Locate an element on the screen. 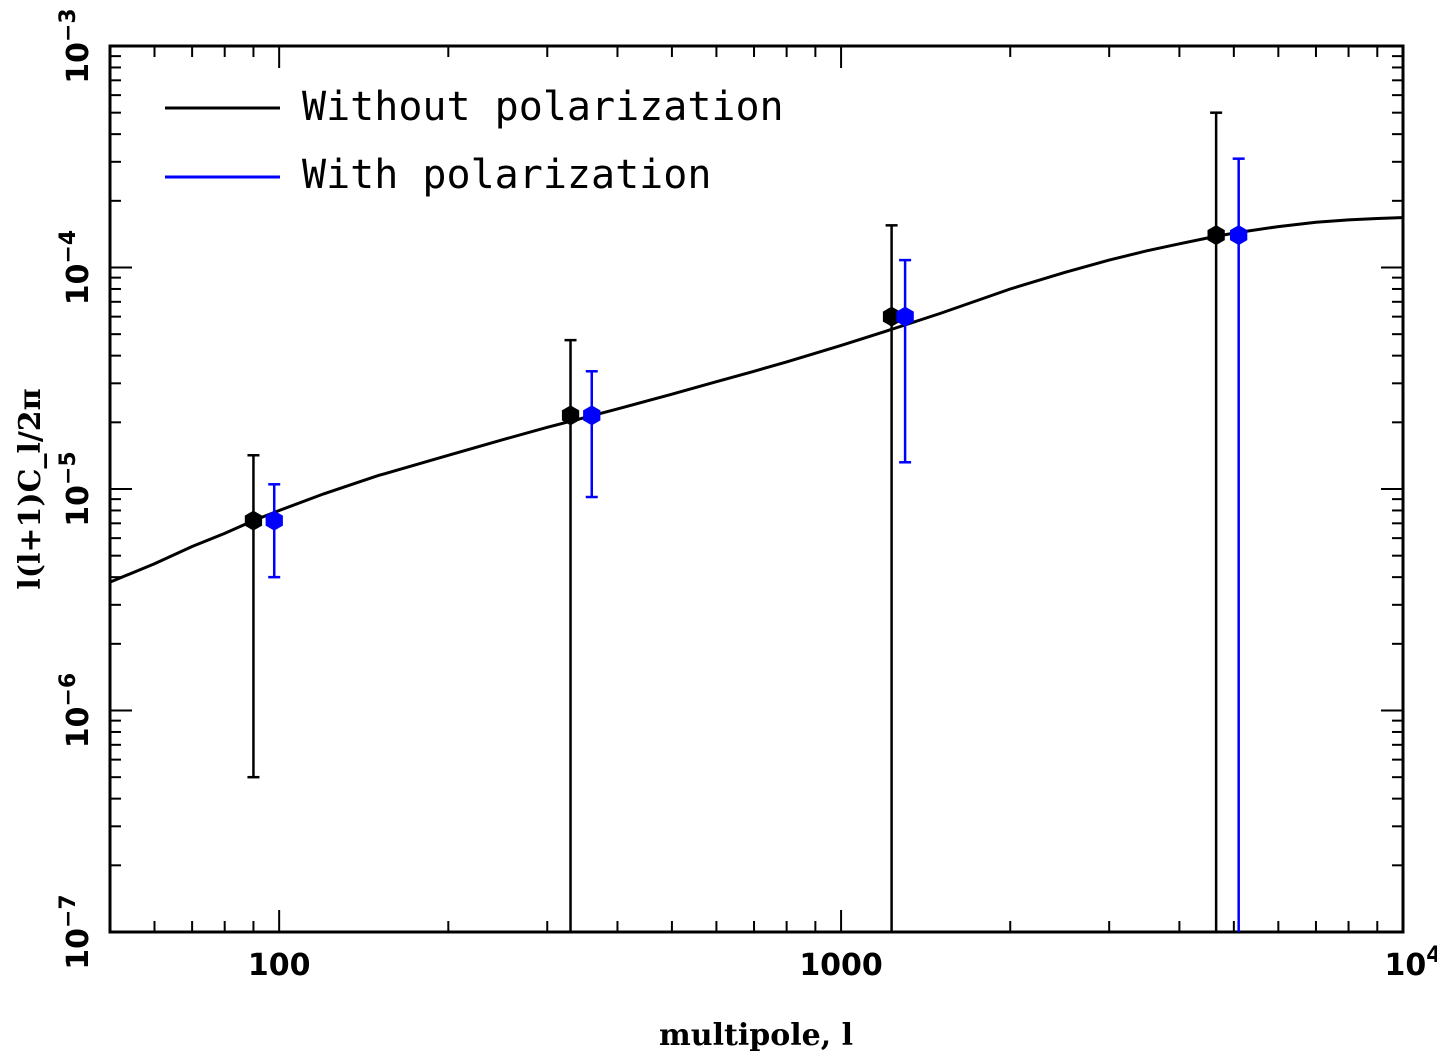 The image size is (1437, 1058). legend: Without polarization With polarization is located at coordinates (474, 141).